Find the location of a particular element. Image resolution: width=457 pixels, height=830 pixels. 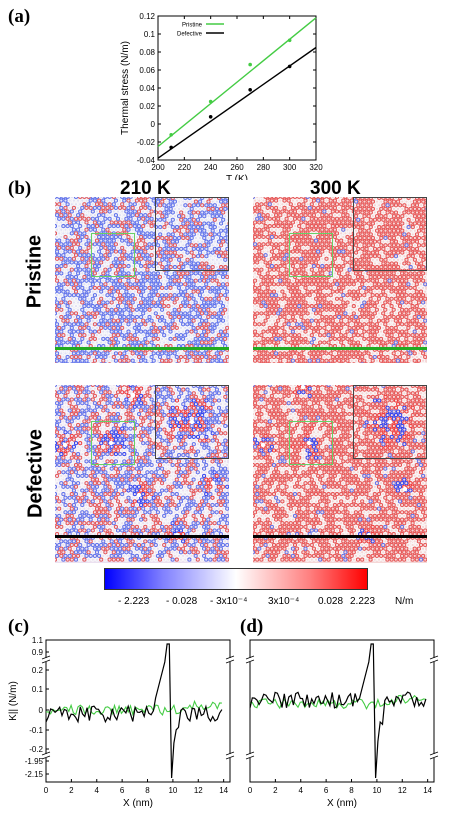

y-tick-label: 0.2 is located at coordinates (38, 670).